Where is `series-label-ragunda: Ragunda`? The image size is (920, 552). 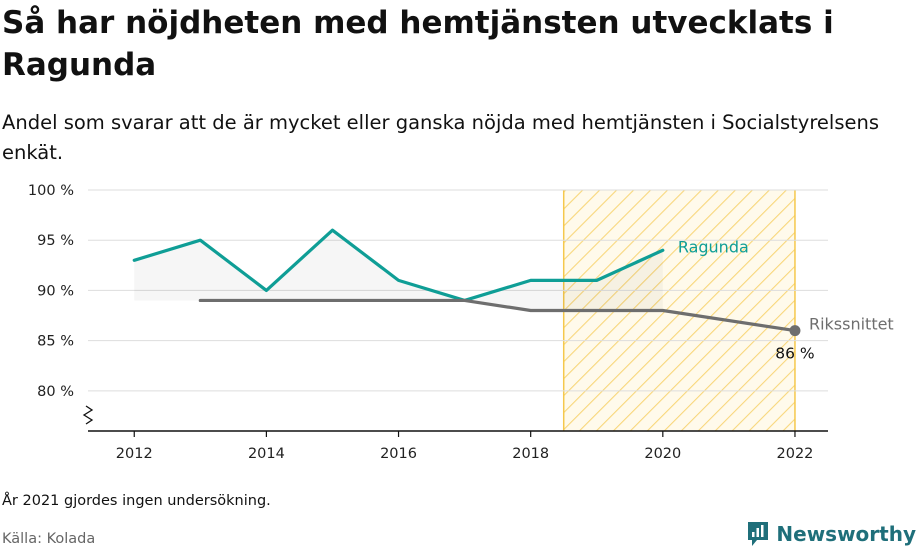 series-label-ragunda: Ragunda is located at coordinates (713, 246).